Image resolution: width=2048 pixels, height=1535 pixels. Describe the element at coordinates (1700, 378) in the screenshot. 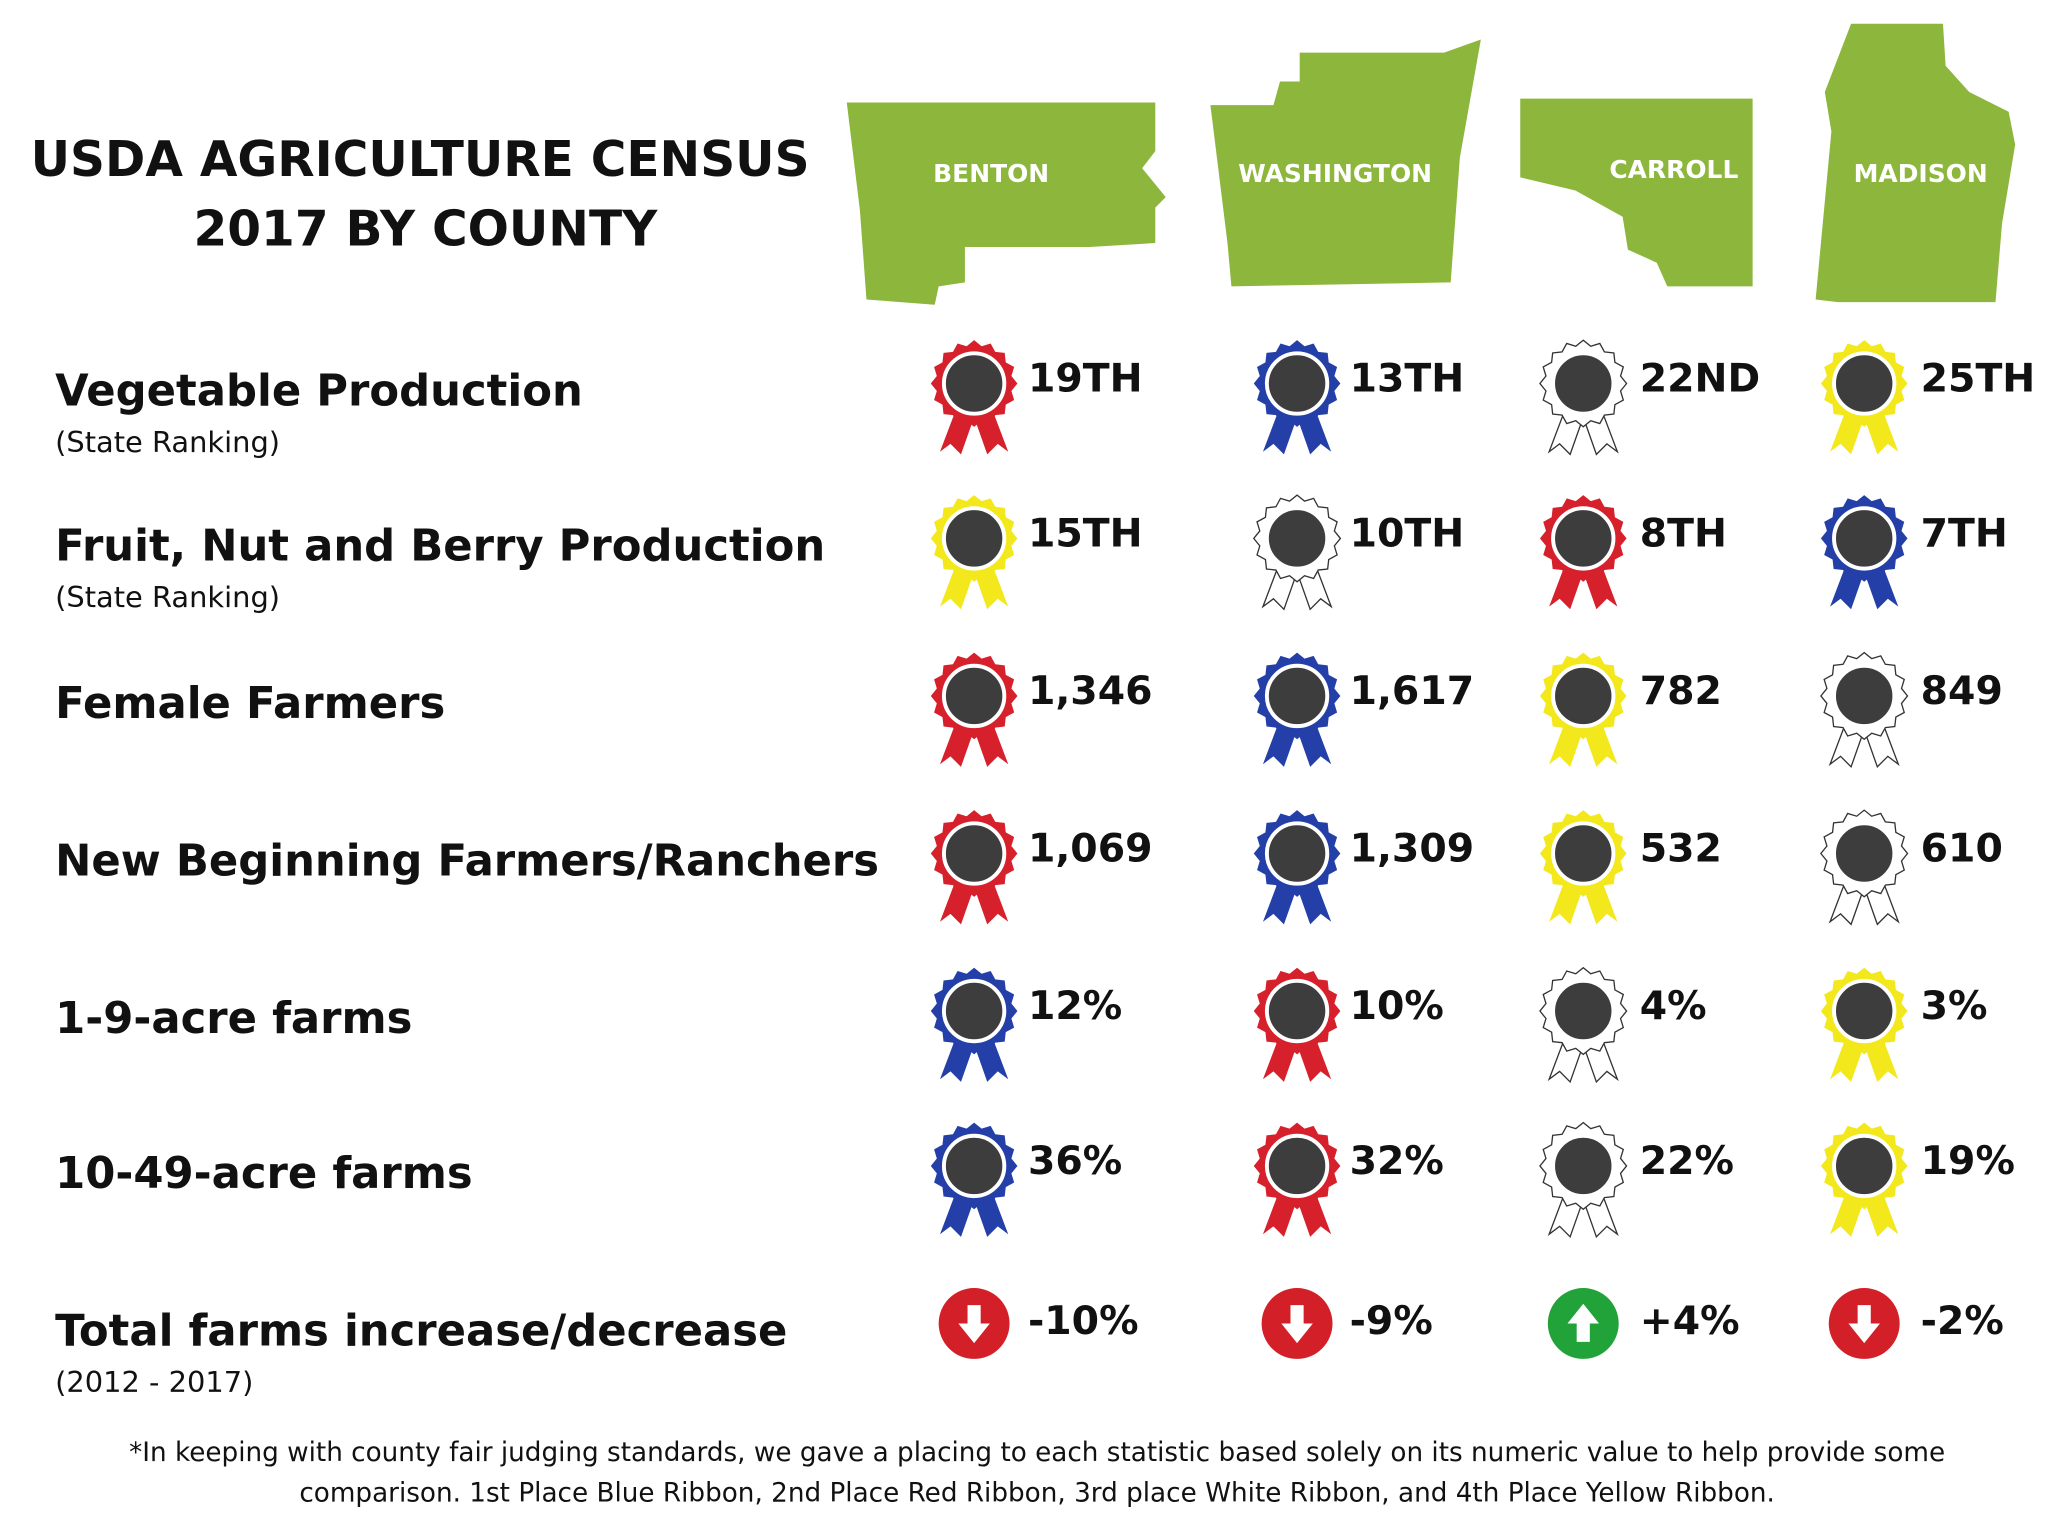

I see `cell-value: 22ND` at that location.